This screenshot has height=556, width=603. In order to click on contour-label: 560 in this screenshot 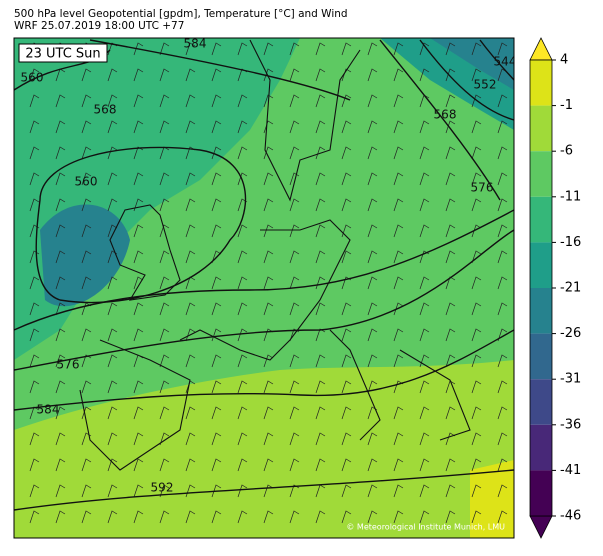, I will do `click(86, 182)`.